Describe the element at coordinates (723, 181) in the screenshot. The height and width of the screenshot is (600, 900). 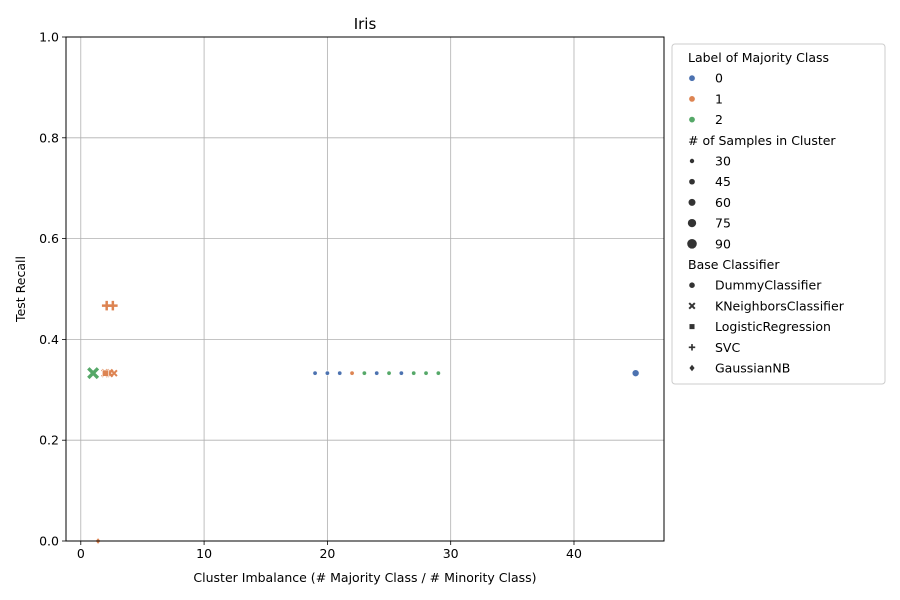
I see `legend-size-label: 45` at that location.